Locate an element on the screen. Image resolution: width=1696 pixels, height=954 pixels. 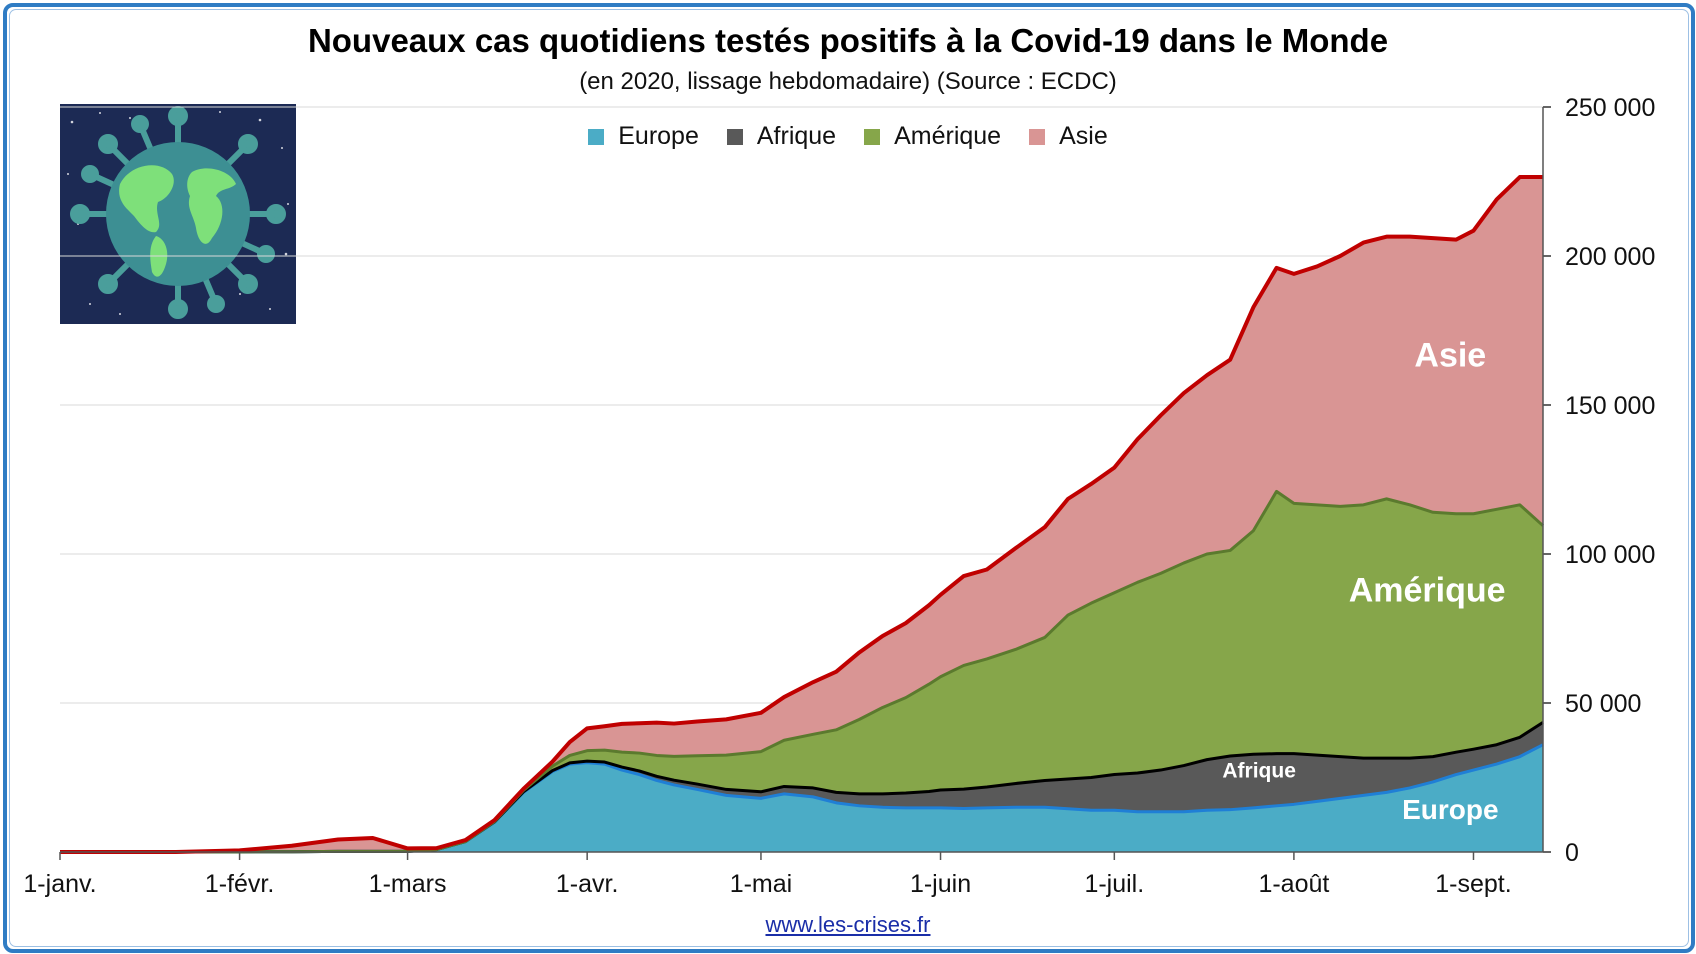
legend-item-amérique: Amérique is located at coordinates (932, 136).